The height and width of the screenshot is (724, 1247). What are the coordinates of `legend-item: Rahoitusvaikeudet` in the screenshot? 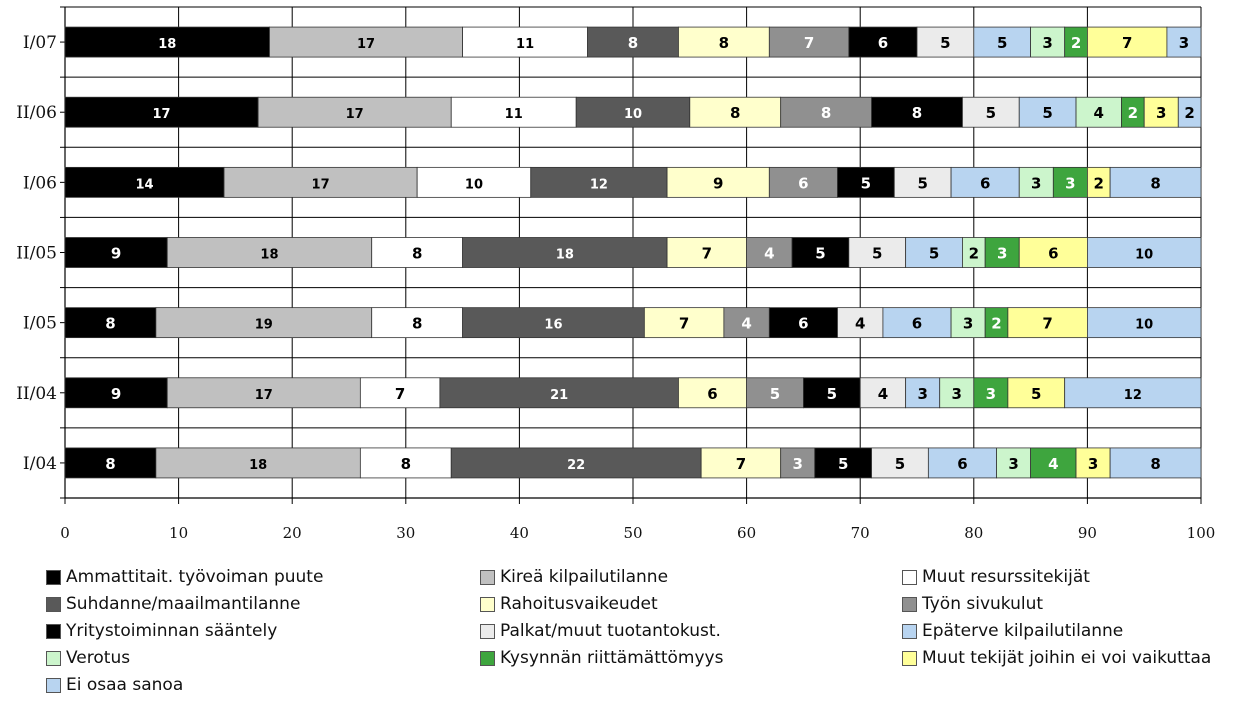 It's located at (569, 604).